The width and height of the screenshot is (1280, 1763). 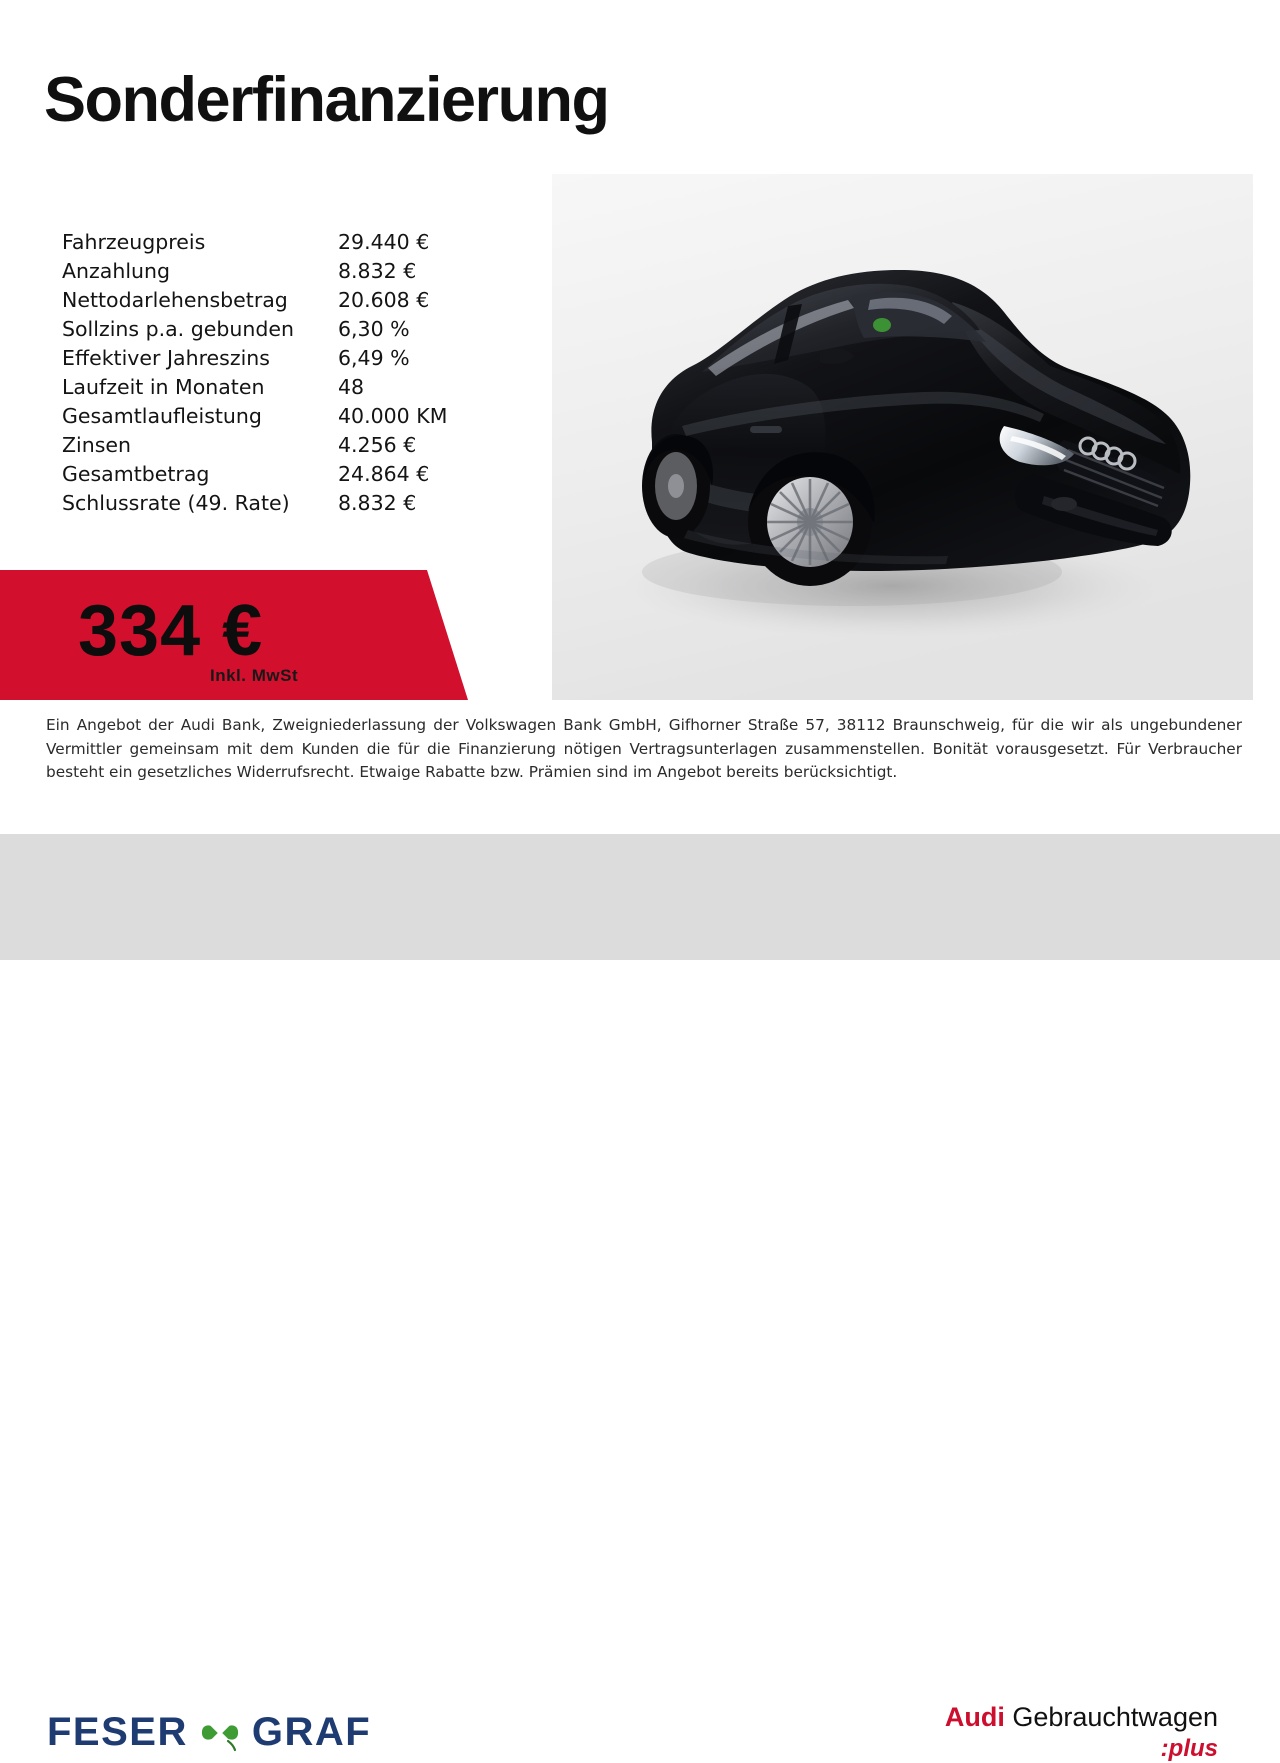 What do you see at coordinates (676, 486) in the screenshot?
I see `rear-wheel` at bounding box center [676, 486].